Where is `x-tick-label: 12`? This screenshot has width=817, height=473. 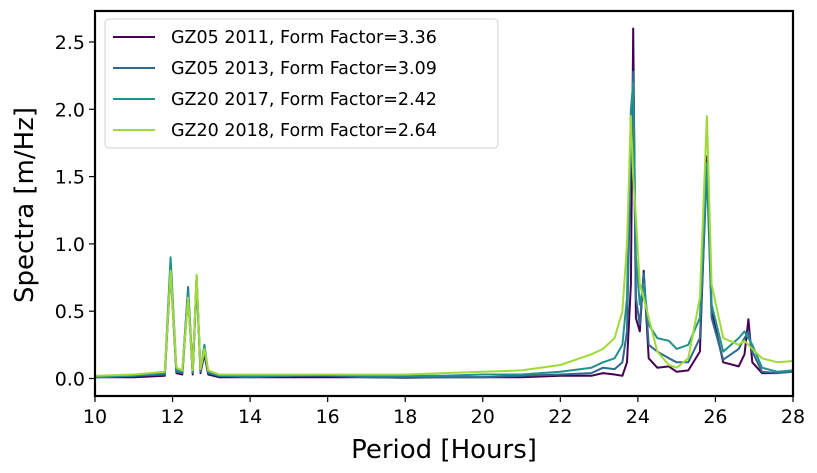 x-tick-label: 12 is located at coordinates (172, 417).